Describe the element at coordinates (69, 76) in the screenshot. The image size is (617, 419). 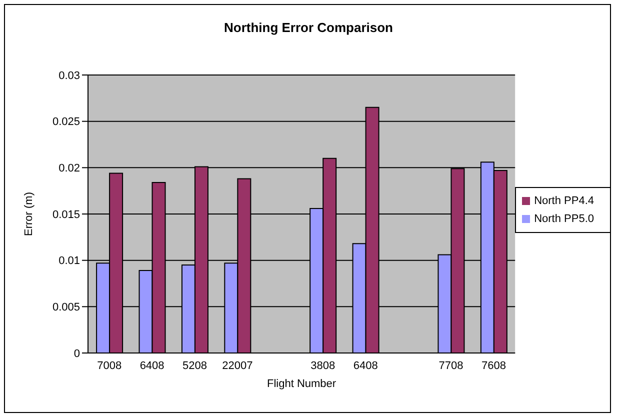
I see `y-tick-label: 0.03` at that location.